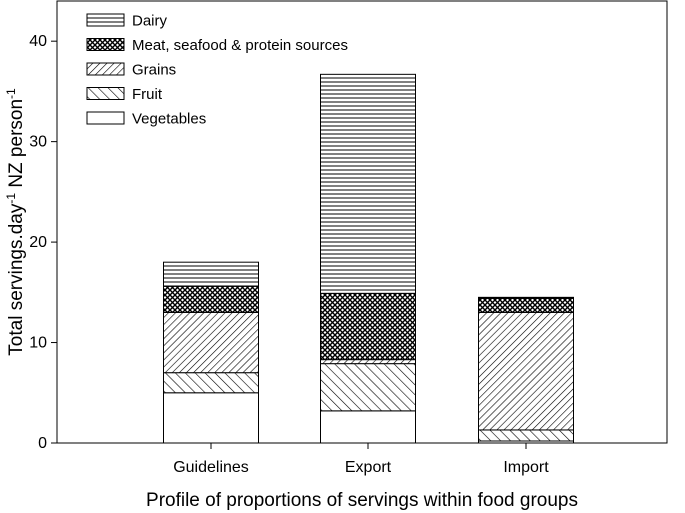 This screenshot has width=685, height=513. I want to click on bar-guidelines-vegetables, so click(211, 418).